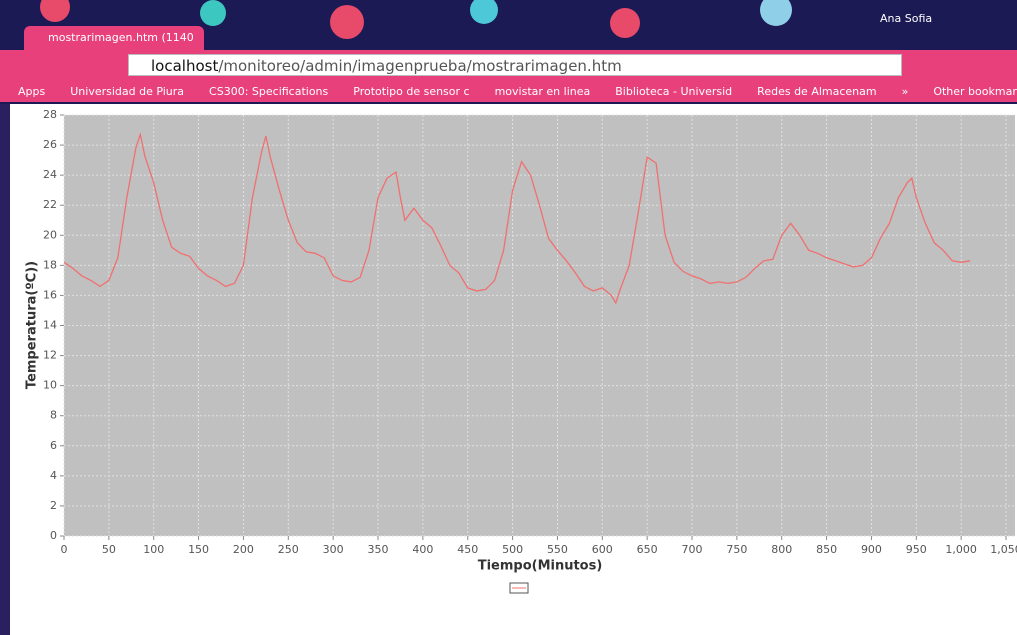 The width and height of the screenshot is (1017, 635). Describe the element at coordinates (50, 294) in the screenshot. I see `y-tick-label: 16` at that location.